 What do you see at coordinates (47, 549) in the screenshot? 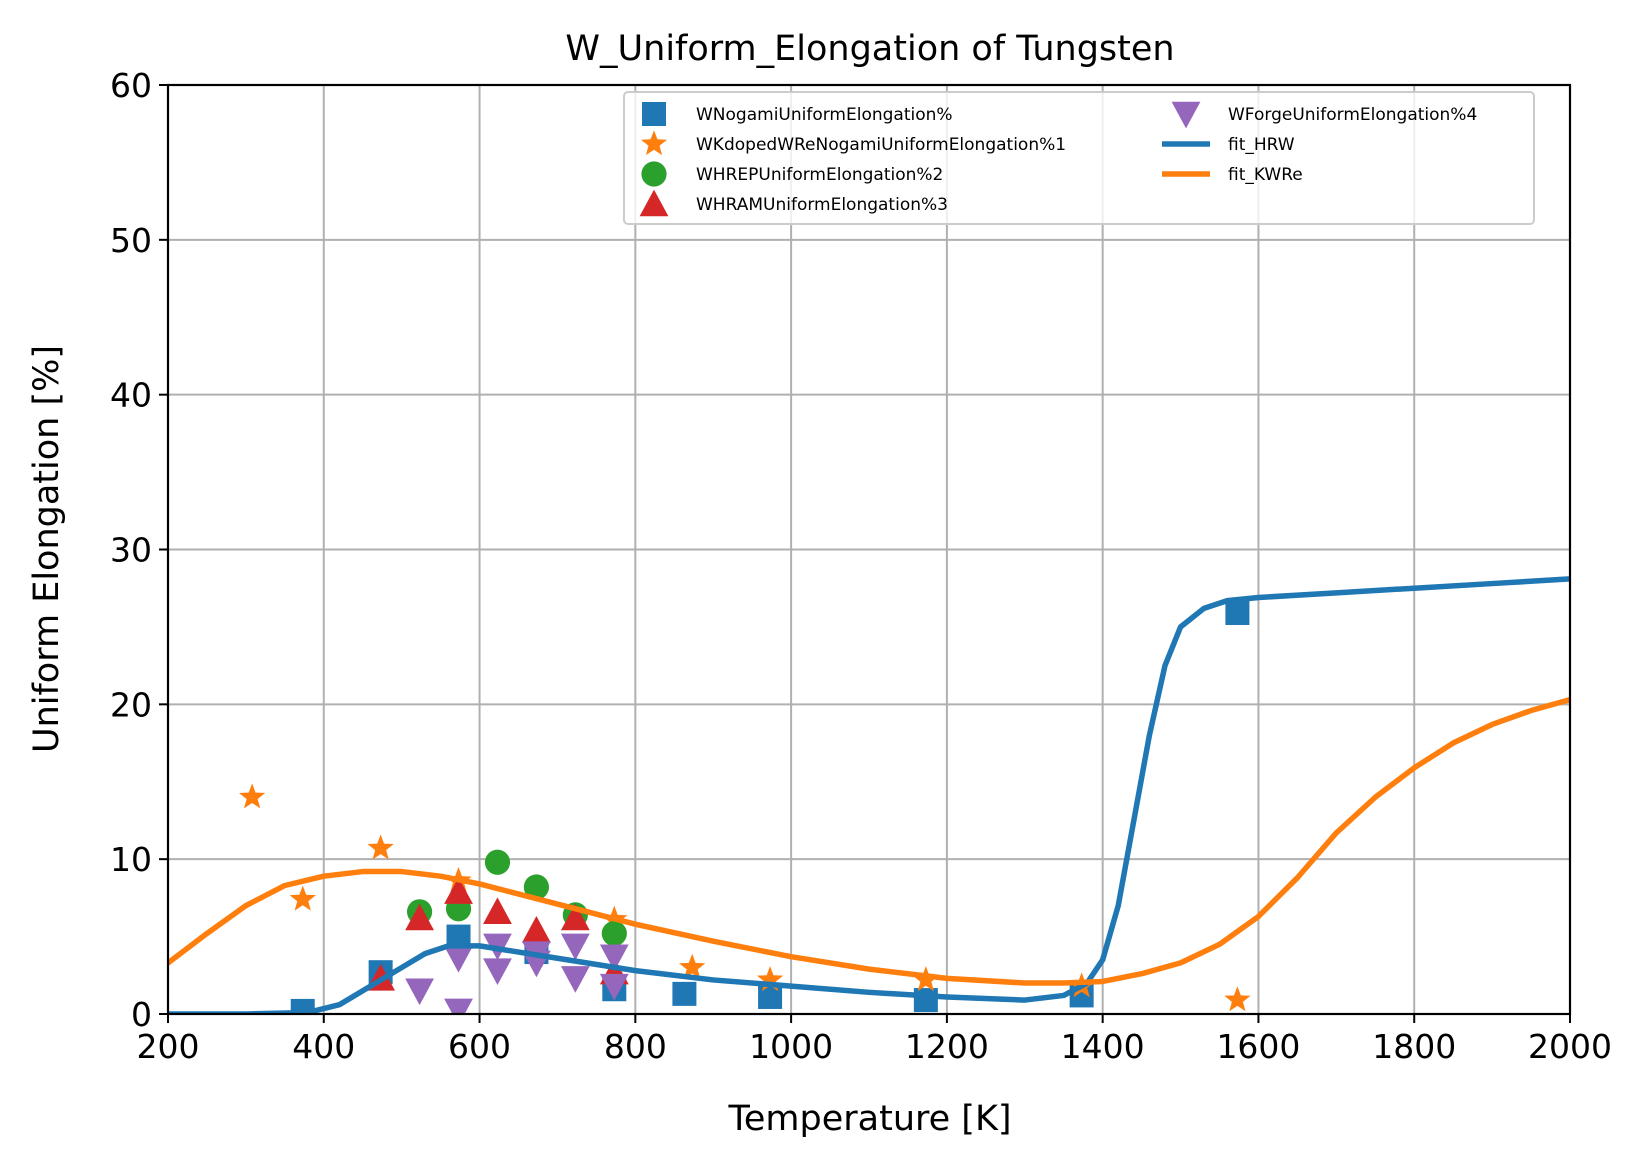
I see `y-axis-label: Uniform Elongation [%]` at bounding box center [47, 549].